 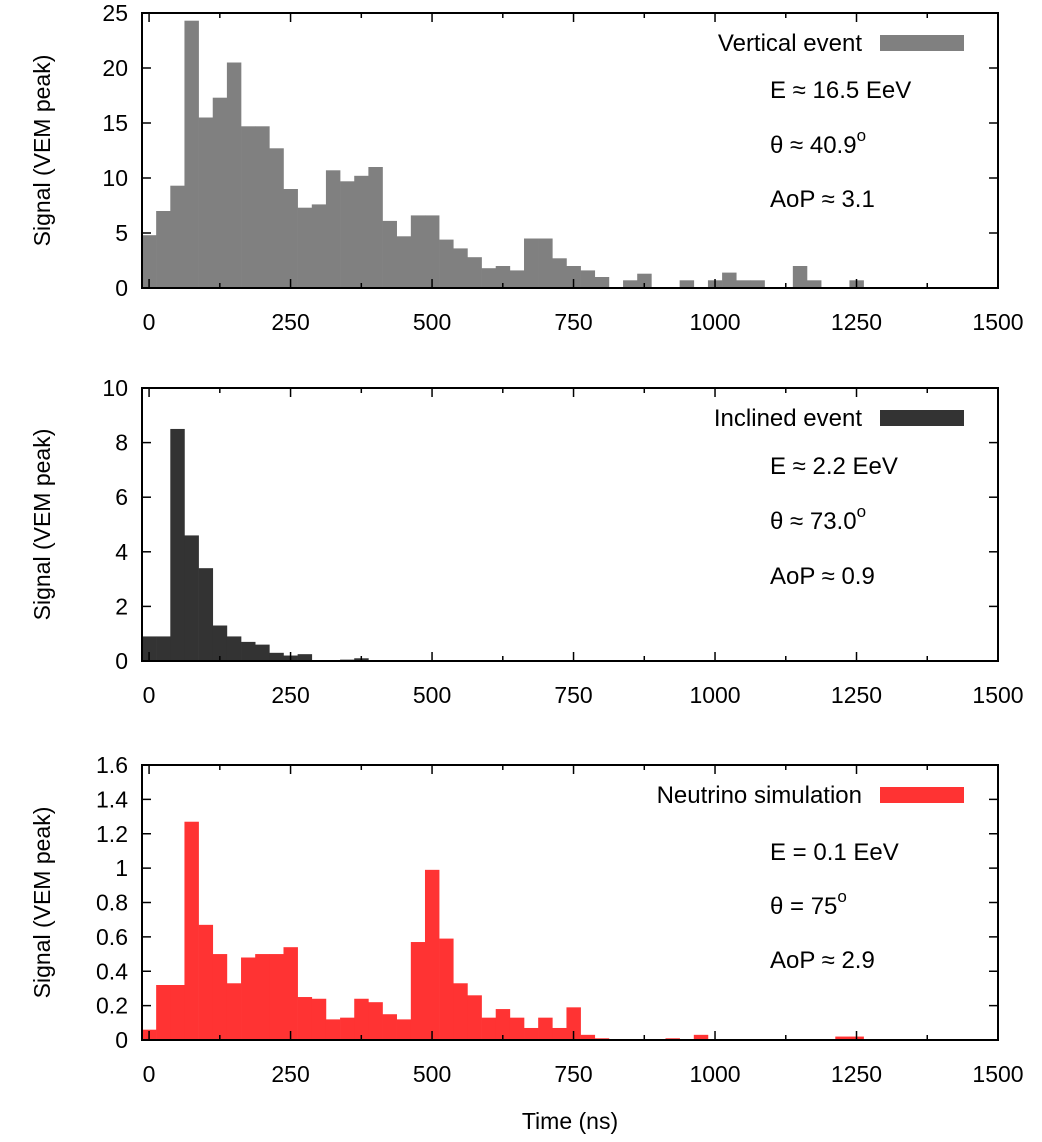 I want to click on annotation-value: E ≈ 2.2 EeV, so click(x=834, y=466).